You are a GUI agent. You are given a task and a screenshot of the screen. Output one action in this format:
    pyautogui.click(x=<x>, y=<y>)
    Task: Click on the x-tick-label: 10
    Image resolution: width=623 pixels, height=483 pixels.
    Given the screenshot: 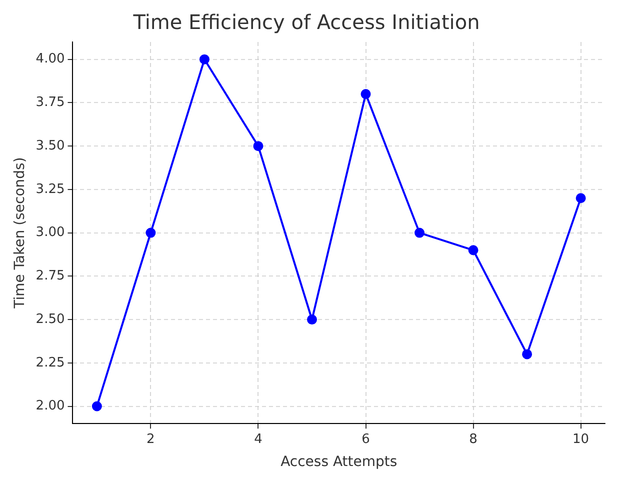 What is the action you would take?
    pyautogui.click(x=581, y=439)
    